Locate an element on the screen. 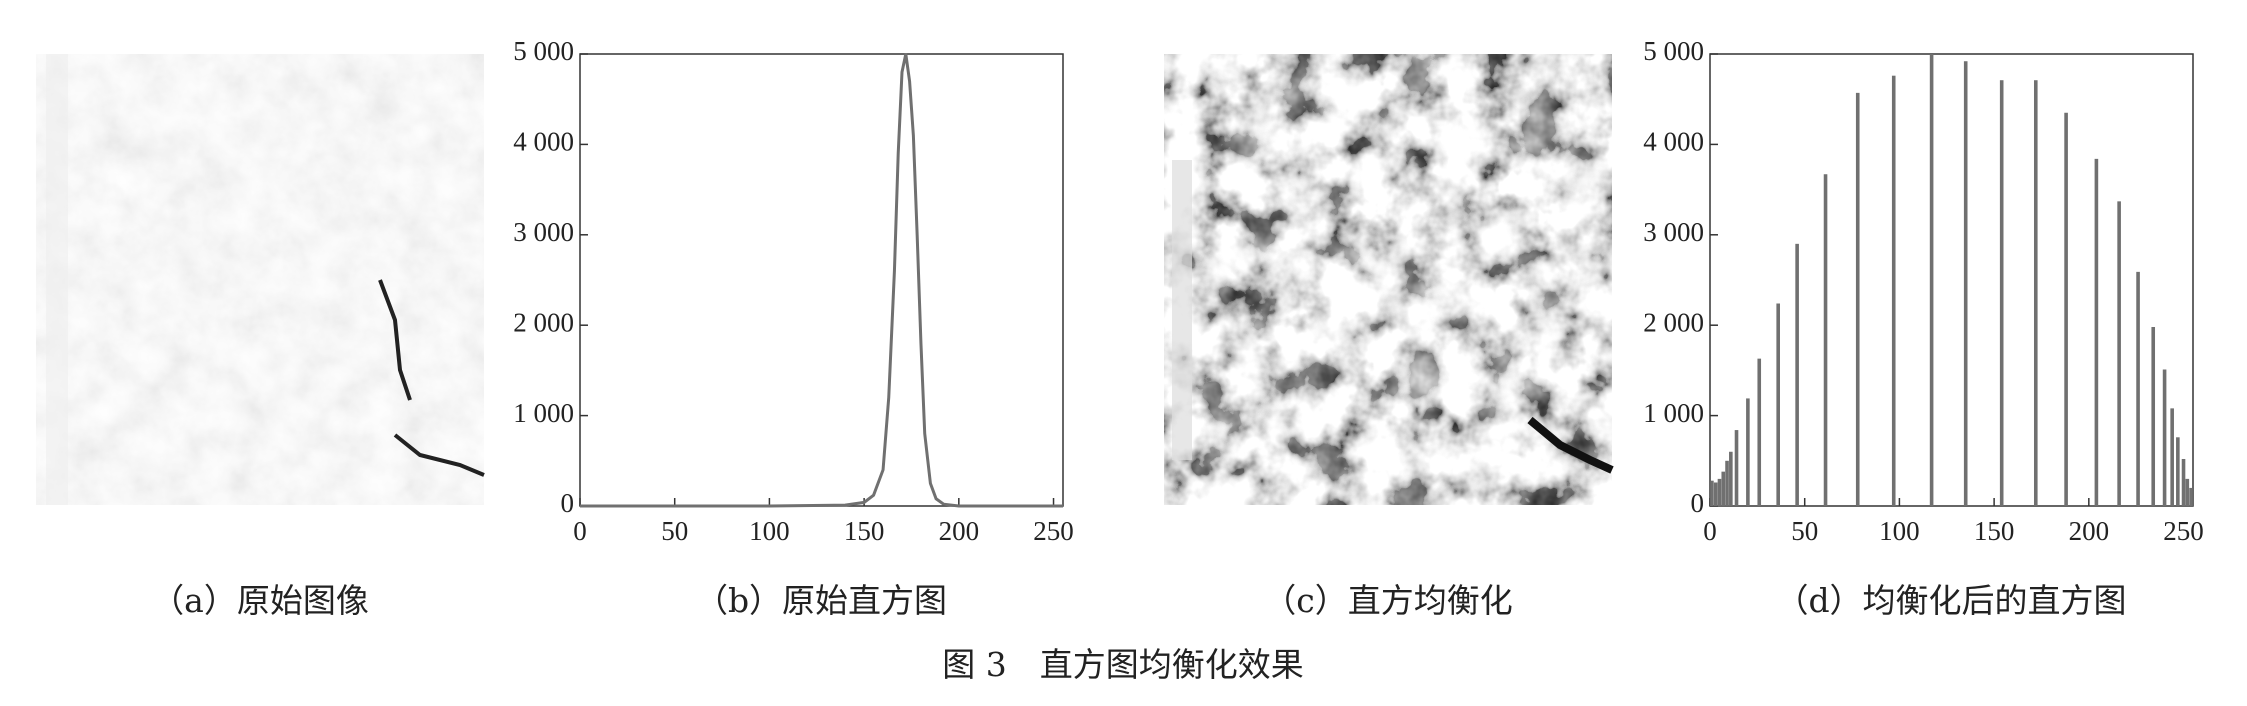  image-c is located at coordinates (1389, 279).